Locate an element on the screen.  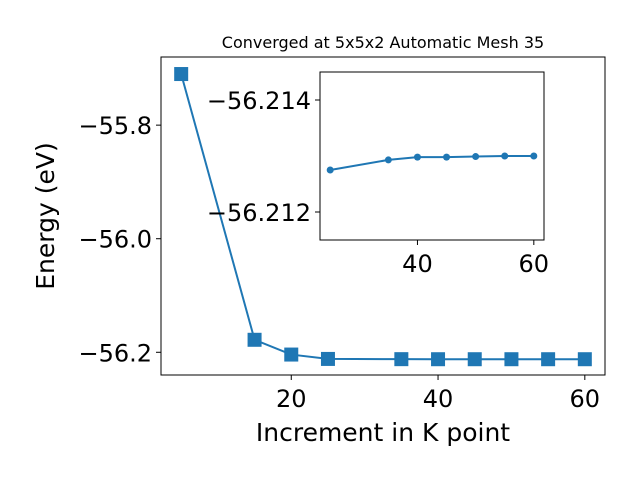
y-axis-label: Energy (eV) is located at coordinates (45, 215).